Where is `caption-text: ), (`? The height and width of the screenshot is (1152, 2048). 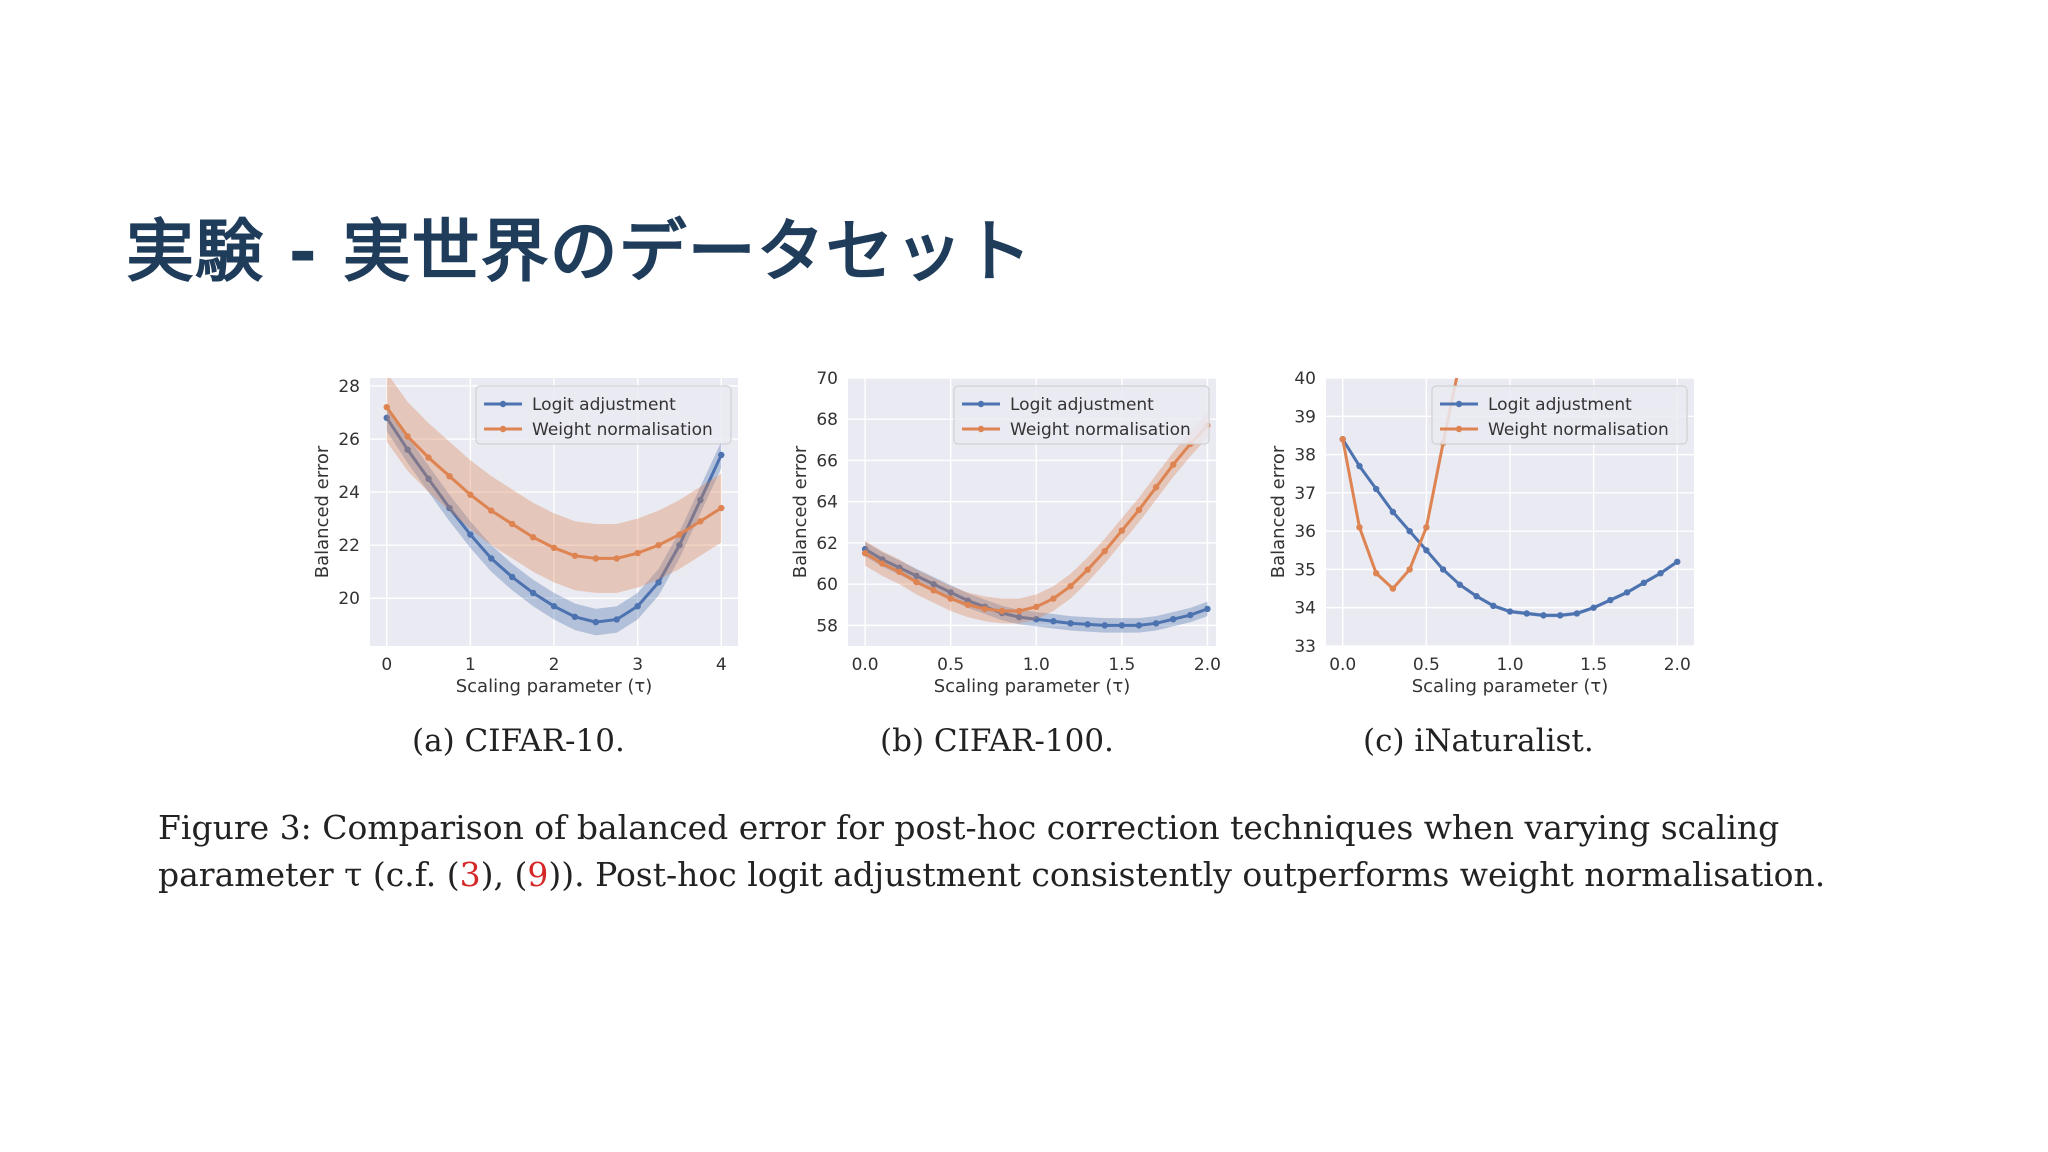
caption-text: ), ( is located at coordinates (504, 874).